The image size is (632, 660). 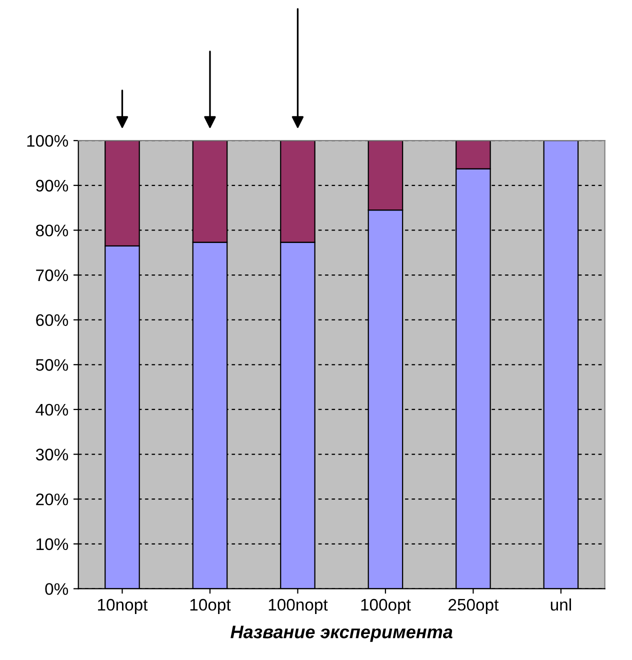 I want to click on y-tick-label: 0%, so click(x=56, y=589).